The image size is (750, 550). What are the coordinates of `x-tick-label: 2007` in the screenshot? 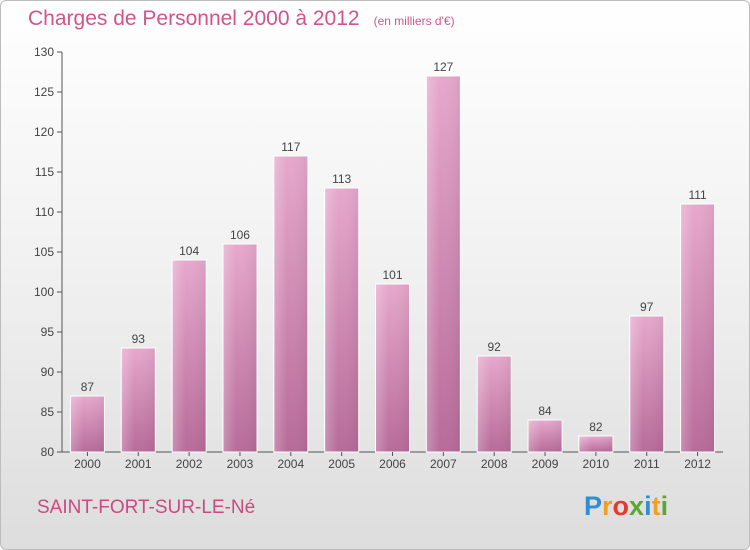 It's located at (443, 464).